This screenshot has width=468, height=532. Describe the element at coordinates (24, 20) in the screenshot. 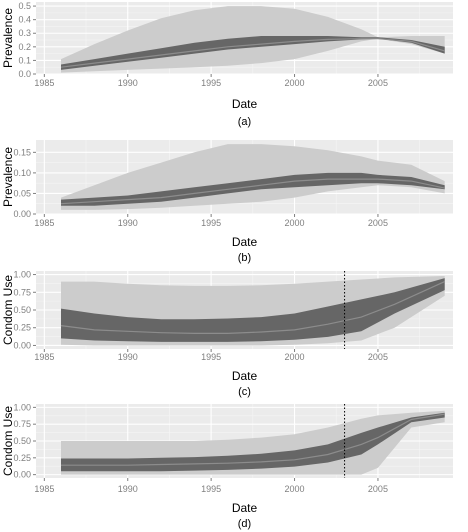

I see `y-tick-label: 0.4` at that location.